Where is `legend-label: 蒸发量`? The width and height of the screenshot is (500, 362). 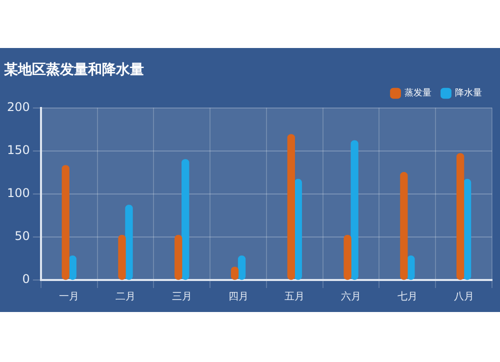 legend-label: 蒸发量 is located at coordinates (418, 93).